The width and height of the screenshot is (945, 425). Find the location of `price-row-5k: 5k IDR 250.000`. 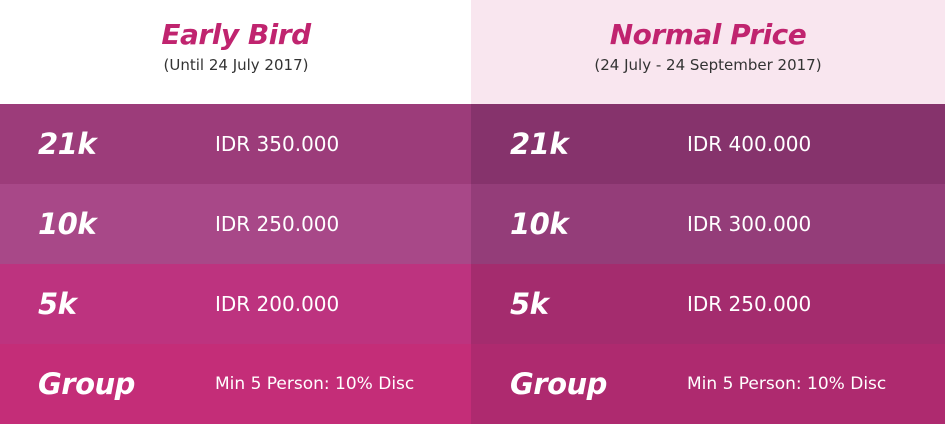

price-row-5k: 5k IDR 250.000 is located at coordinates (708, 304).